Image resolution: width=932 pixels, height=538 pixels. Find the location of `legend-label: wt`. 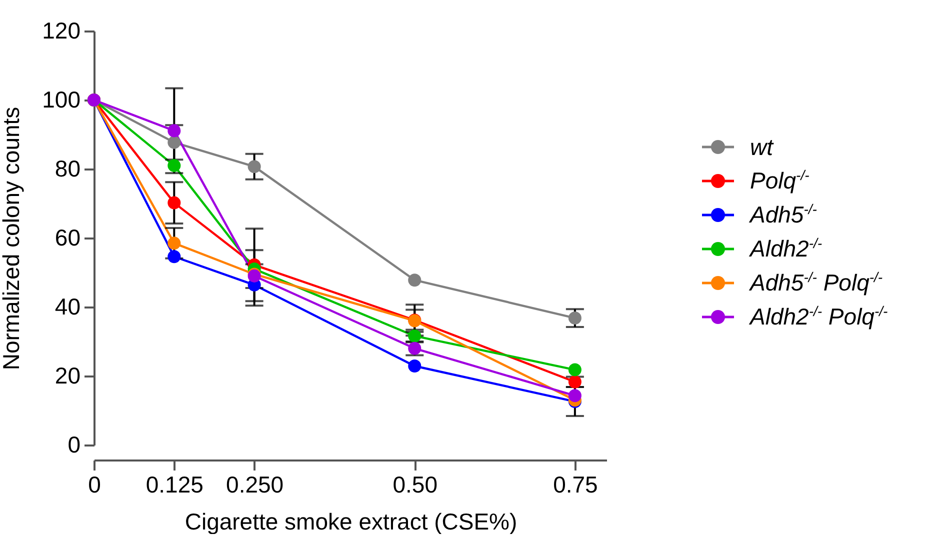

legend-label: wt is located at coordinates (761, 147).